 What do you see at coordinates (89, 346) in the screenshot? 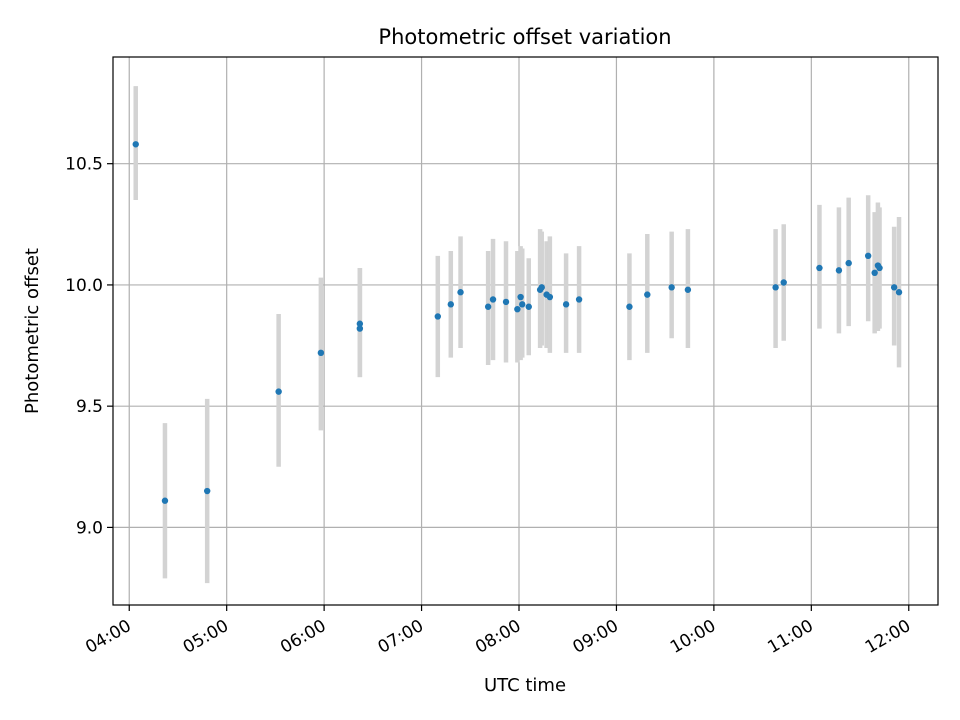
I see `y-axis-ticks: 9.0 9.5 10.0 10.5` at bounding box center [89, 346].